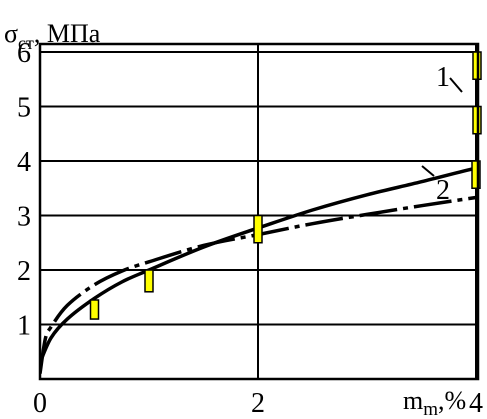 Image resolution: width=487 pixels, height=419 pixels. I want to click on curve-1-leader, so click(456, 85).